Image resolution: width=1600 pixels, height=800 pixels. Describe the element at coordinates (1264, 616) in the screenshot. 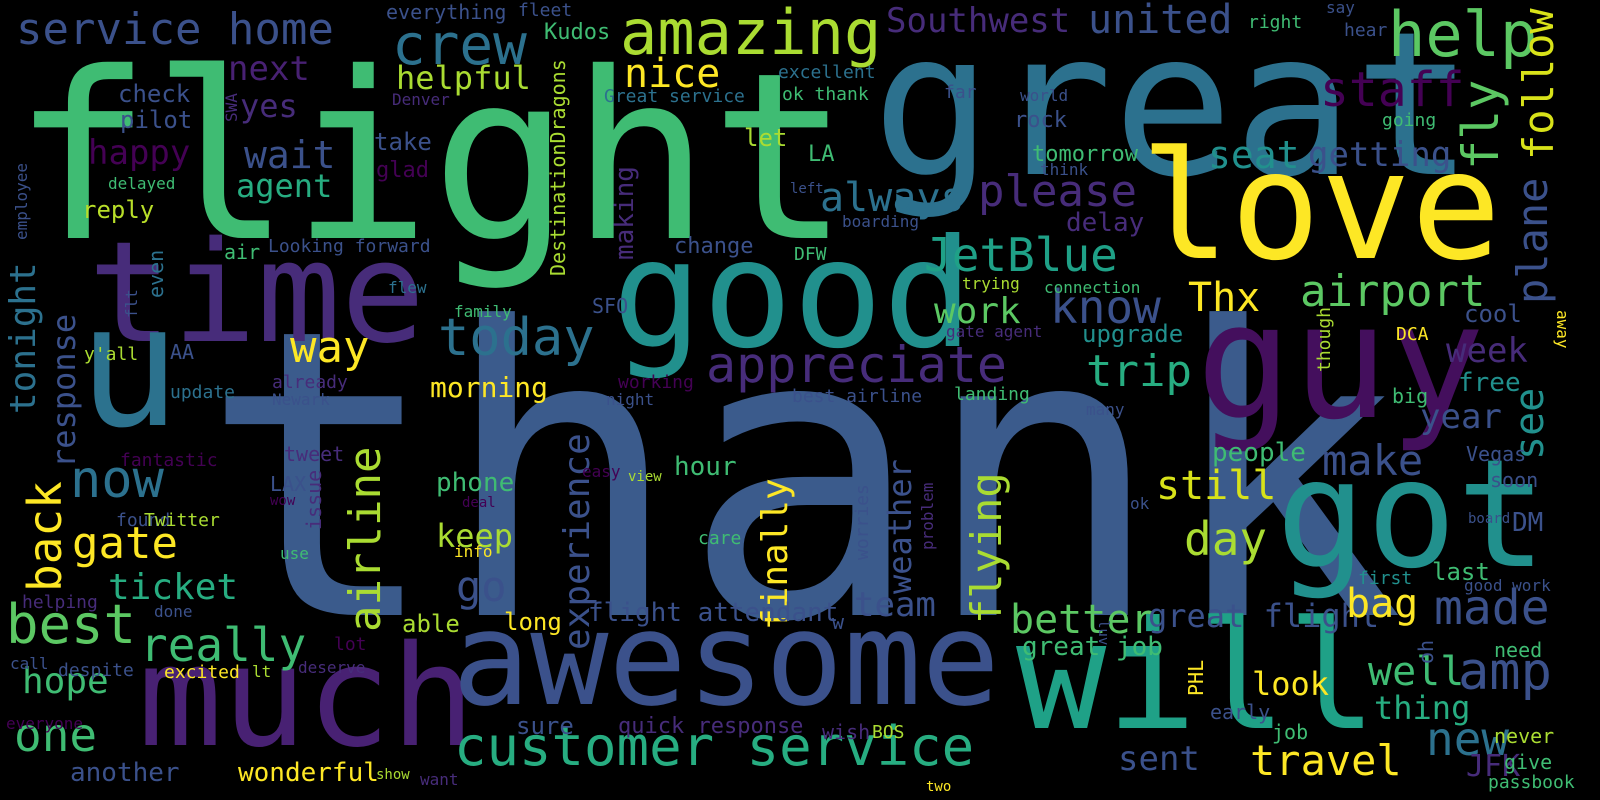

I see `word-great-flight: great flight` at that location.